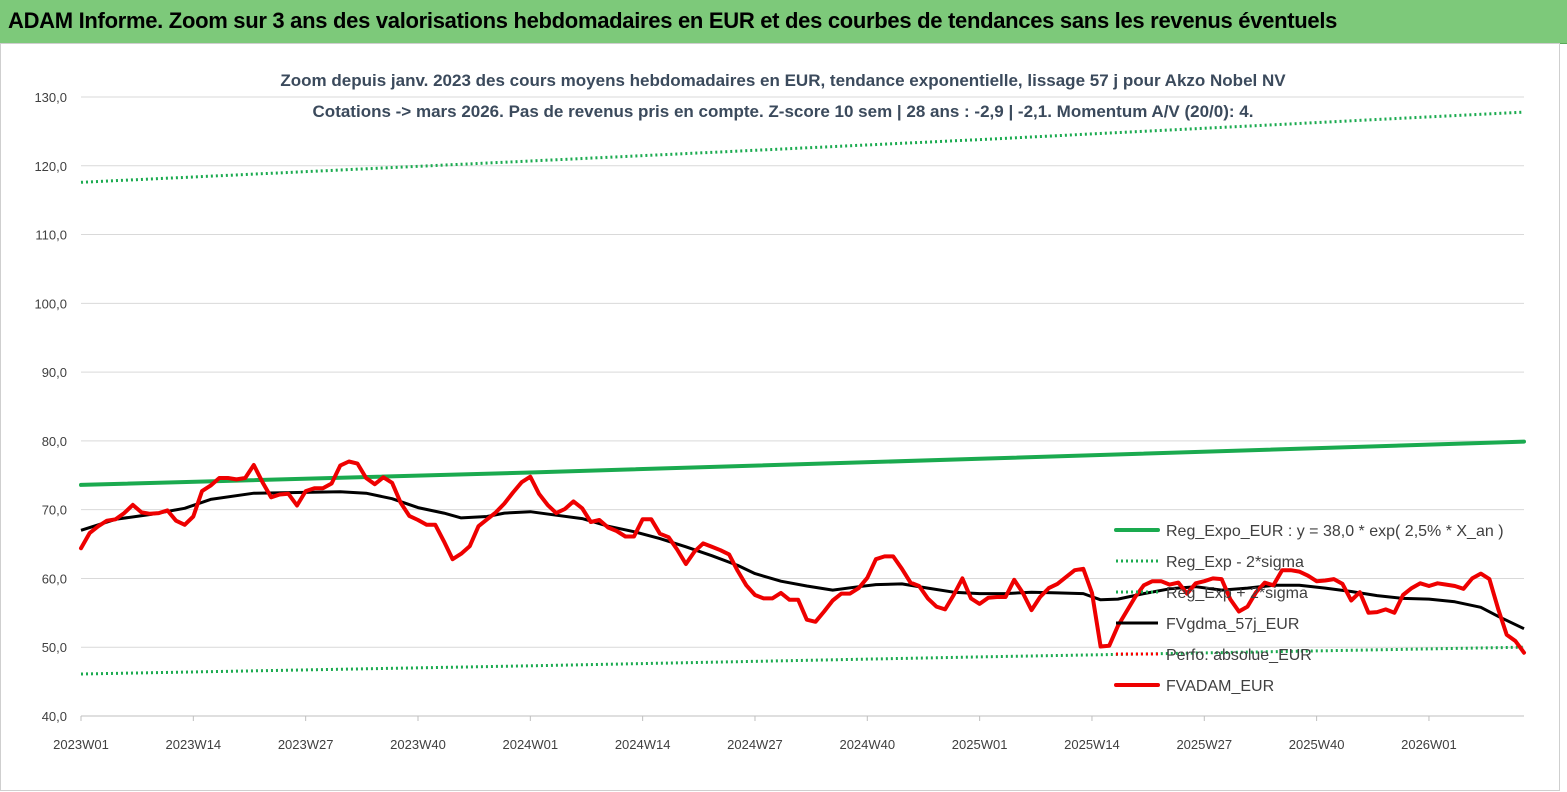  Describe the element at coordinates (54, 716) in the screenshot. I see `y-tick-label: 40,0` at that location.